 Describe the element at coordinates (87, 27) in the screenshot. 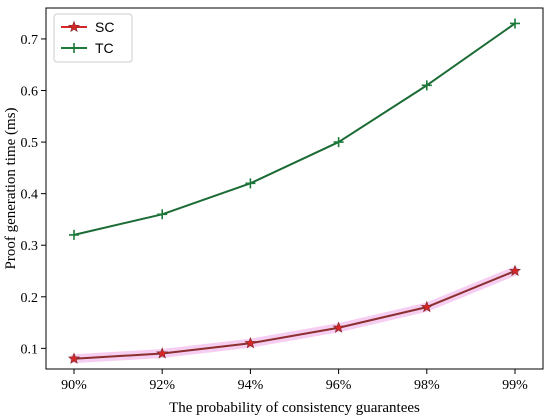

I see `legend-item-sc: SC` at that location.